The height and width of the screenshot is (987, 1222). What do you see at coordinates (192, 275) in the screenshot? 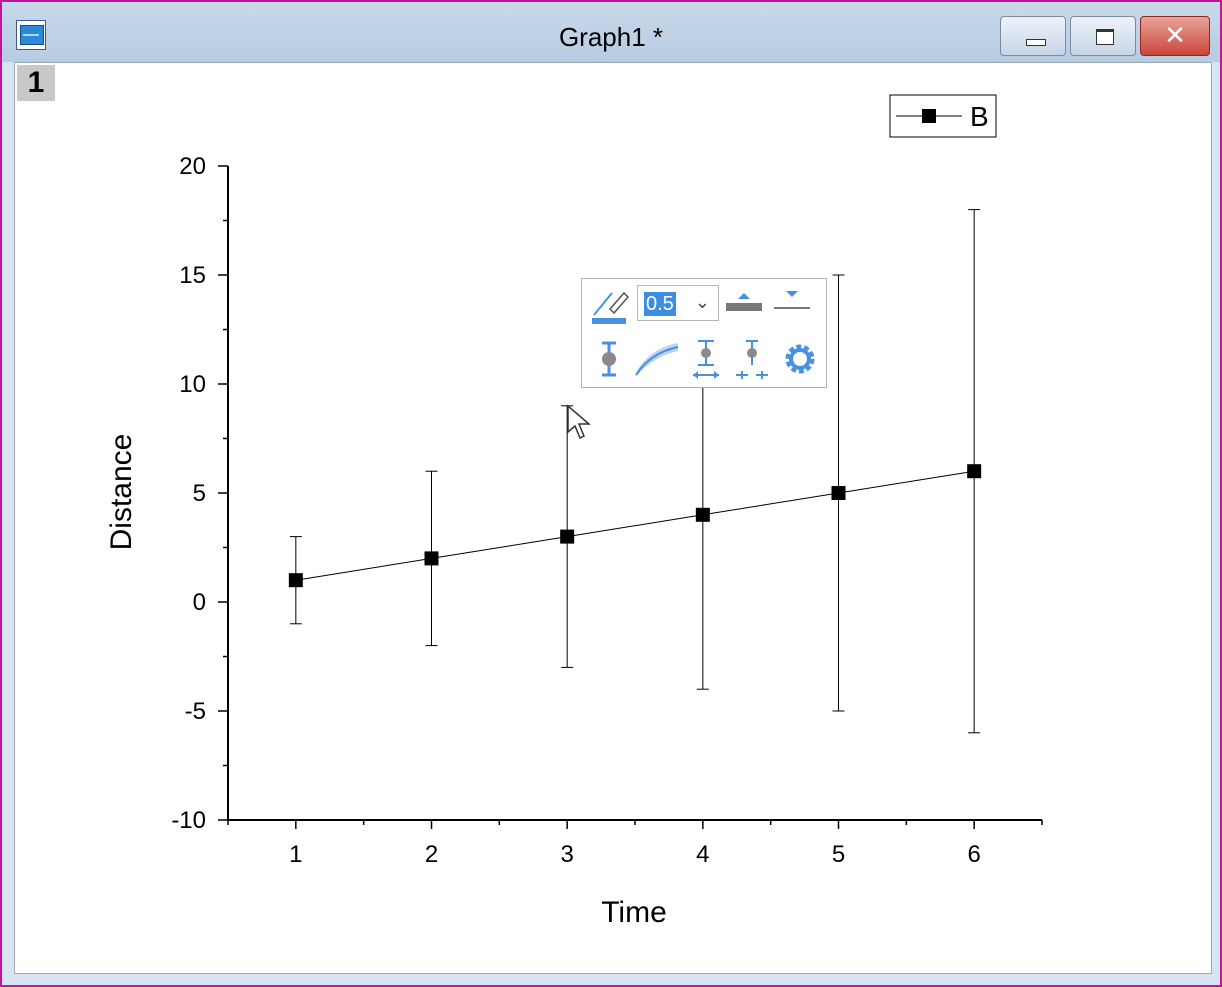
I see `y-tick-label: 15` at bounding box center [192, 275].